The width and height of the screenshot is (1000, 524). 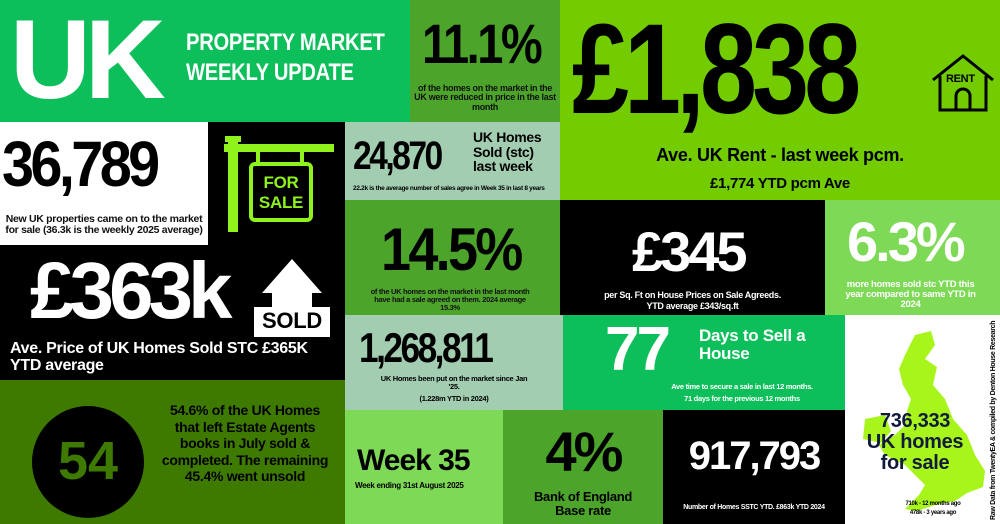 I want to click on sstc-ytd-caption: Number of Homes SSTC YTD. £863k YTD 2024, so click(x=754, y=507).